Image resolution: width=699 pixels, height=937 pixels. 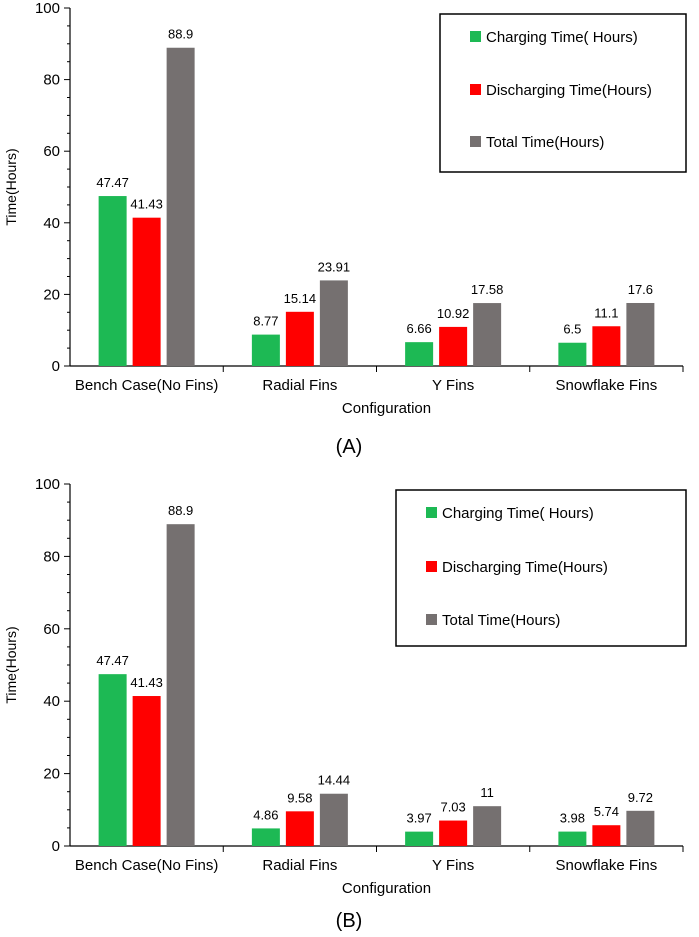 I want to click on chart-a-category-label: Bench Case(No Fins), so click(x=146, y=385).